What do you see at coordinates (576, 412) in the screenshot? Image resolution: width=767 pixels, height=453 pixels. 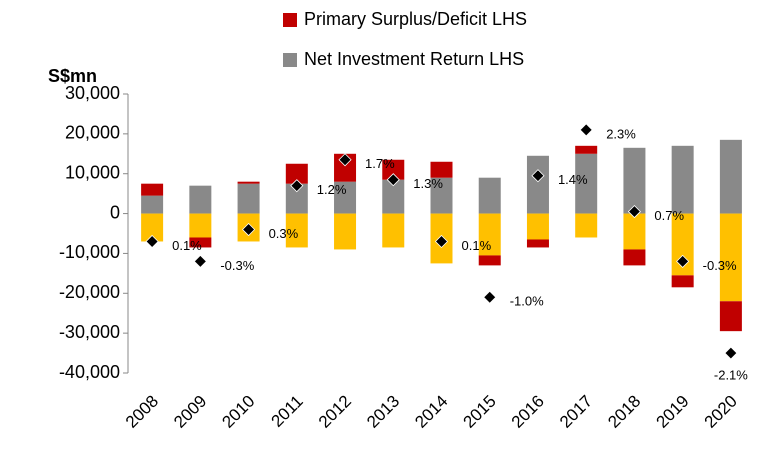 I see `x-tick-label: 2017` at bounding box center [576, 412].